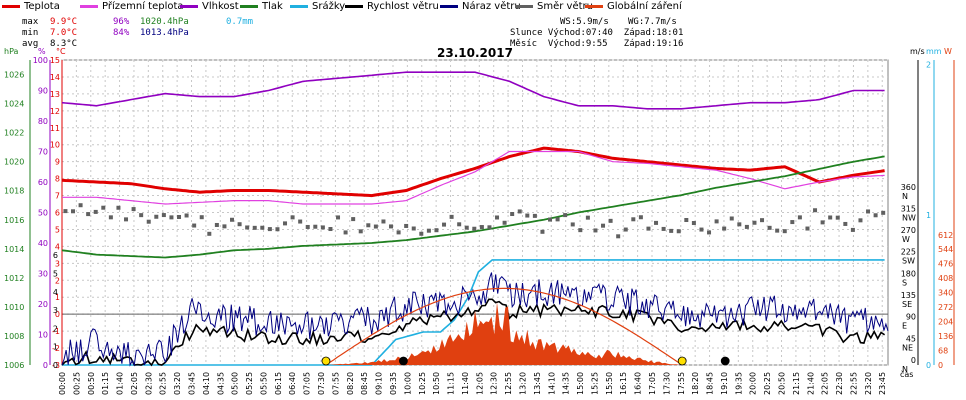 The width and height of the screenshot is (966, 400). Describe the element at coordinates (163, 383) in the screenshot. I see `x-tick-label: 02:55` at that location.